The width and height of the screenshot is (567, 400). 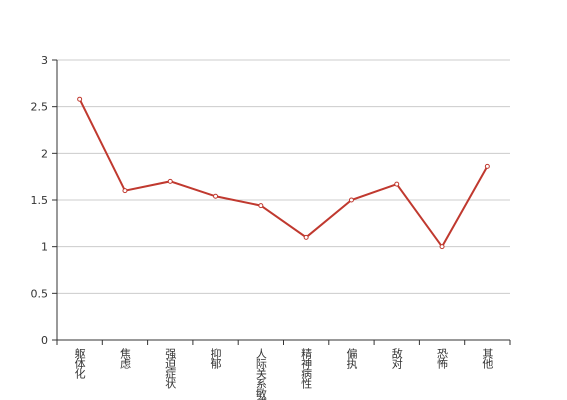 I want to click on x-tick-label: 精神病性, so click(x=306, y=369).